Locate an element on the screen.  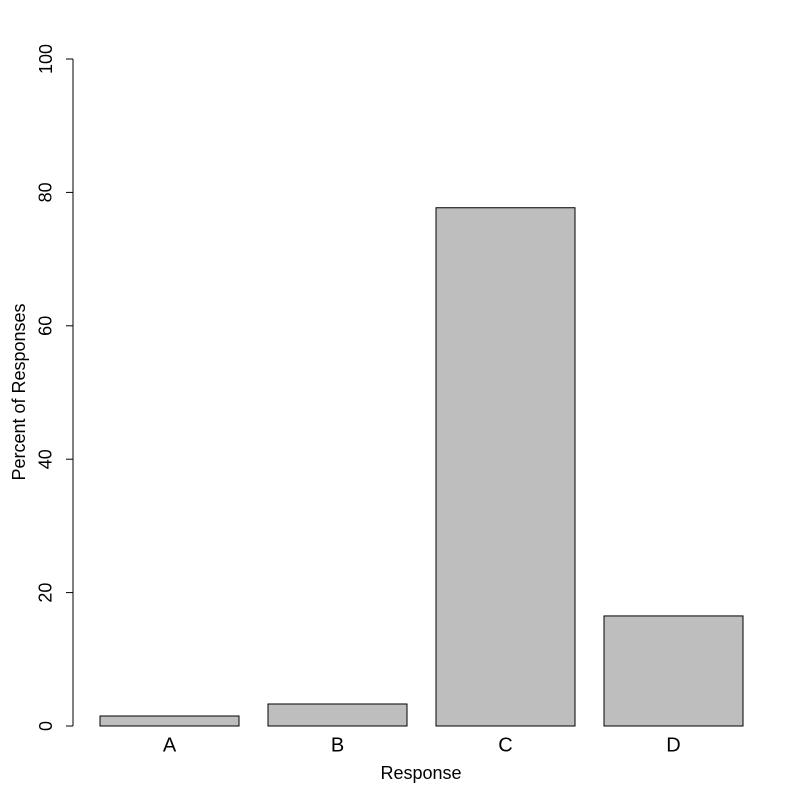
x-axis-title: Response is located at coordinates (420, 773).